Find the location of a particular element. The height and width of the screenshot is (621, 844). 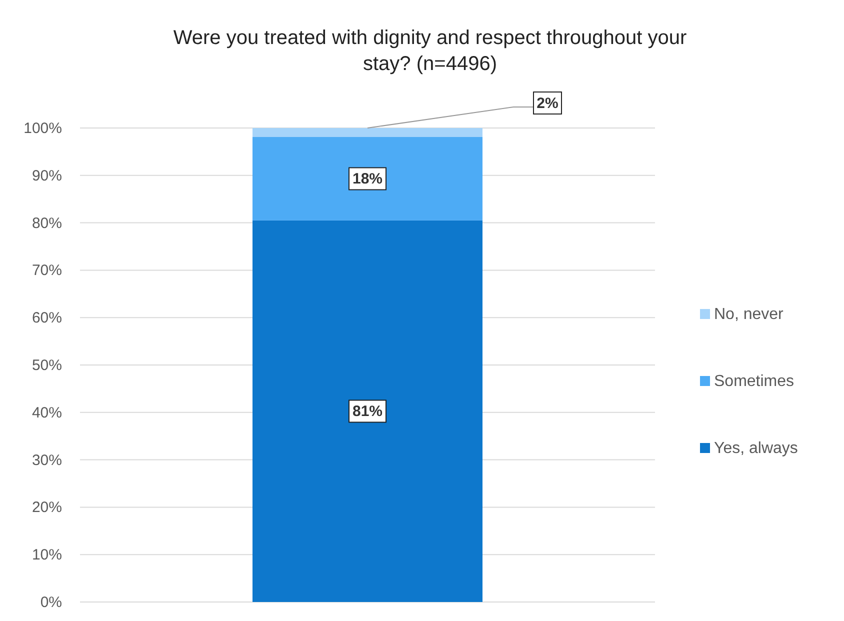

y-tick-label: 40% is located at coordinates (47, 413).